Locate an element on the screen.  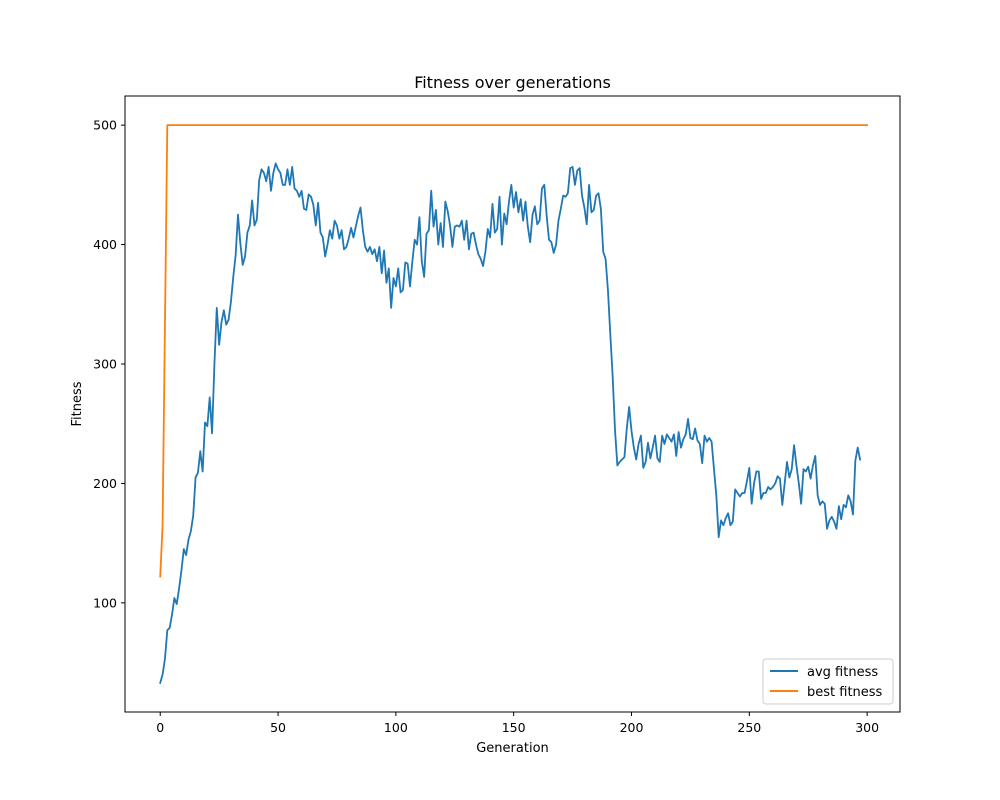
y-tick-label: 200 is located at coordinates (105, 483).